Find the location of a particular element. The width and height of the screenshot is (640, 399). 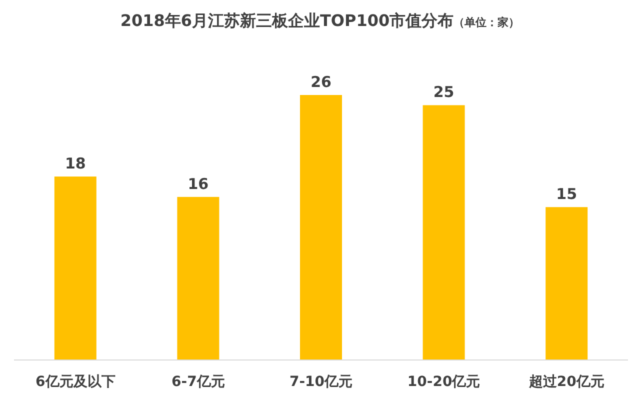

chart-title: 2018年6月江苏新三板企业TOP100市值分布 is located at coordinates (287, 20).